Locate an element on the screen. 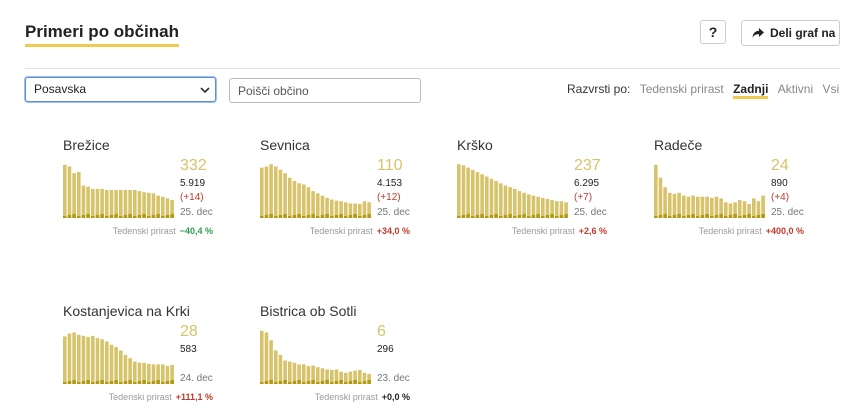 The width and height of the screenshot is (862, 413). active-cases: 28 is located at coordinates (189, 331).